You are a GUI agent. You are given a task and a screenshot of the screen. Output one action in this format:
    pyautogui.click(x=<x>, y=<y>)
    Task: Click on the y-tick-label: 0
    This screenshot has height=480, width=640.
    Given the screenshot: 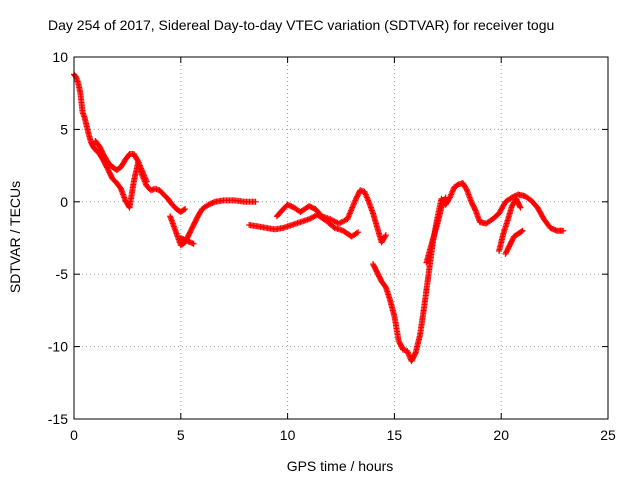 What is the action you would take?
    pyautogui.click(x=64, y=202)
    